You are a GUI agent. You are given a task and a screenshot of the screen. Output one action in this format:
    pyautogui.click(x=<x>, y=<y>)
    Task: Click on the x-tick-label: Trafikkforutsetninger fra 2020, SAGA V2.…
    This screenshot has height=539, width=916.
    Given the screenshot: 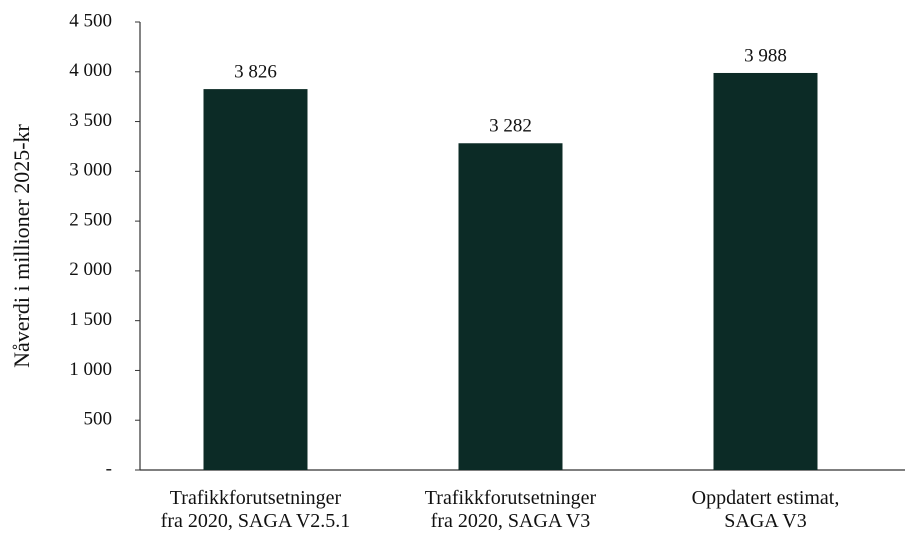 What is the action you would take?
    pyautogui.click(x=255, y=509)
    